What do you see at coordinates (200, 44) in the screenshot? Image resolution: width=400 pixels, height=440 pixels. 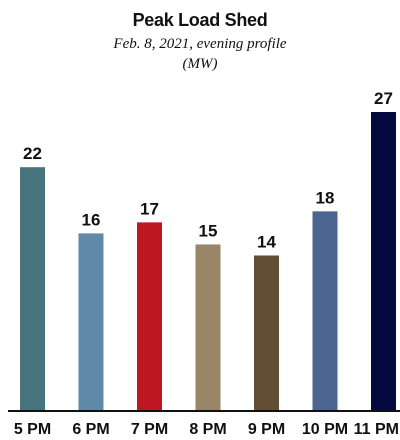 I see `chart-subtitle-line-1: Feb. 8, 2021, evening profile` at bounding box center [200, 44].